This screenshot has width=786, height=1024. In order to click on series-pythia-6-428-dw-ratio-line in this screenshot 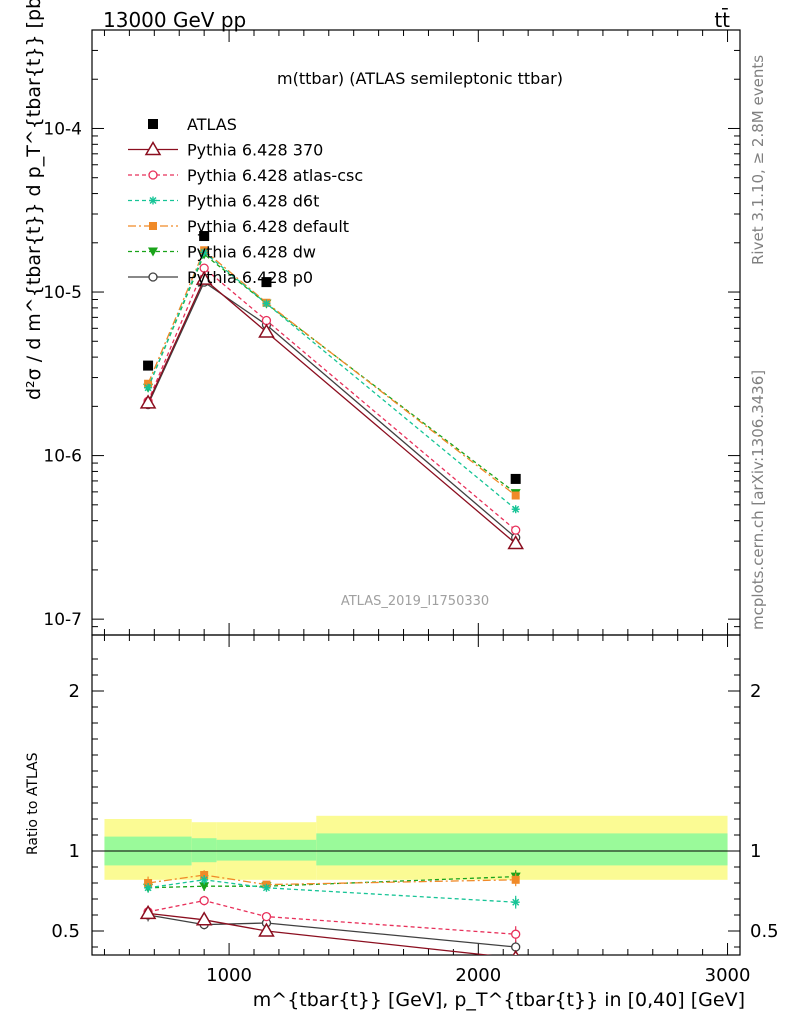, I will do `click(332, 882)`.